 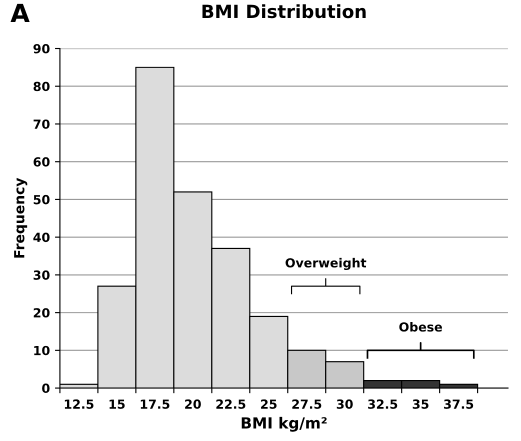 I want to click on y-tick-label: 40, so click(x=41, y=237).